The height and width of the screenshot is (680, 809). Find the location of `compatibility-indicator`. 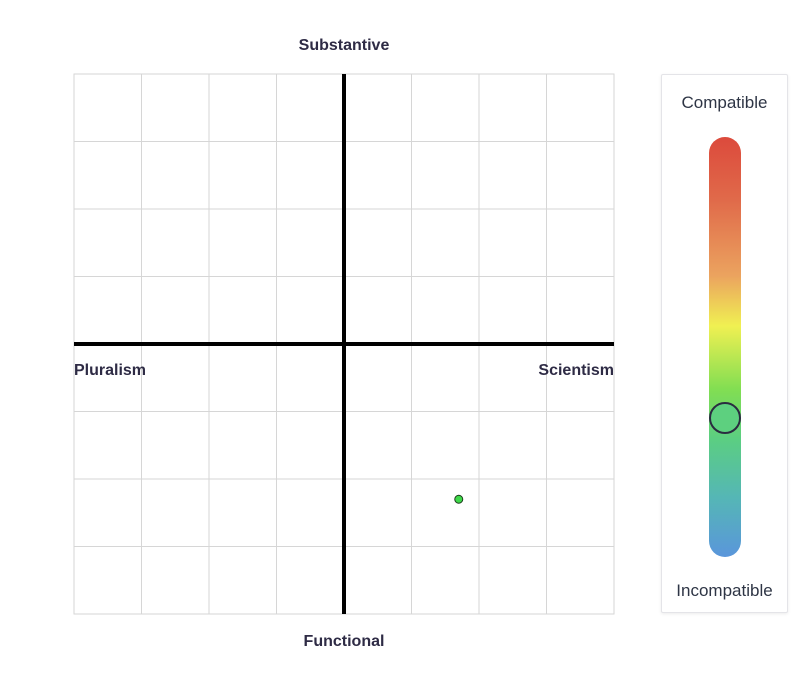

compatibility-indicator is located at coordinates (725, 418).